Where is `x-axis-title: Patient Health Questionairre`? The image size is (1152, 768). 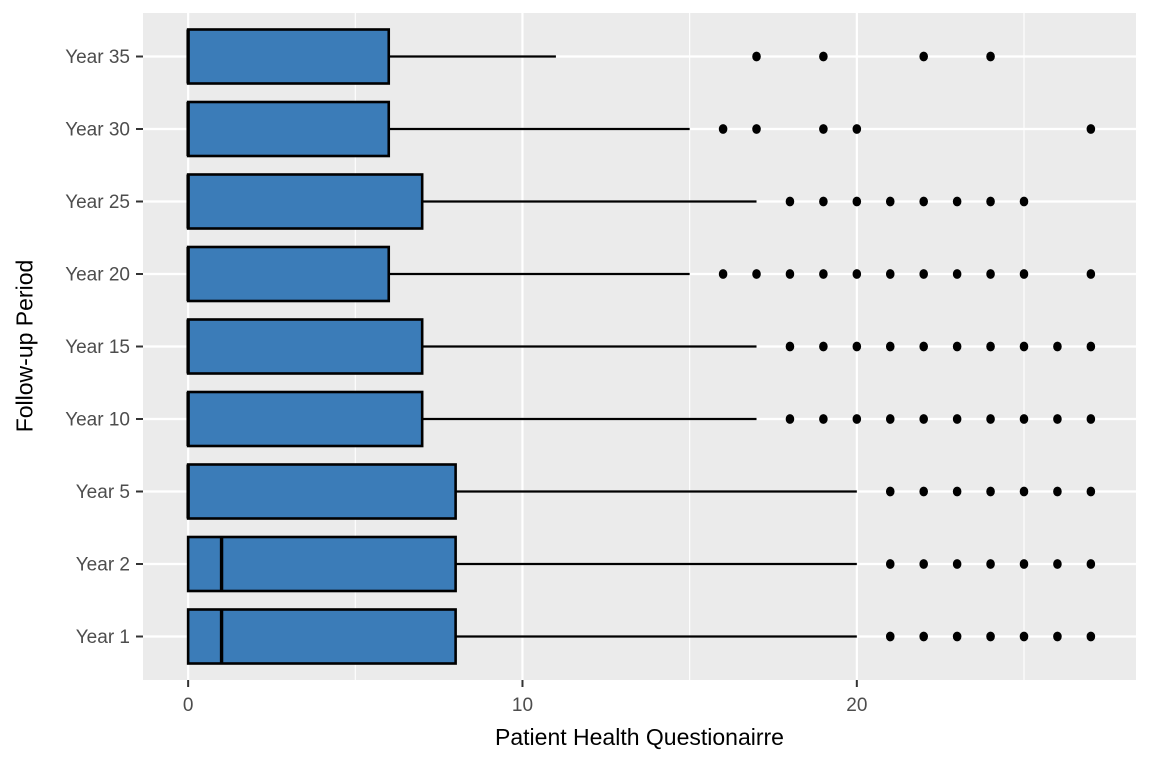
x-axis-title: Patient Health Questionairre is located at coordinates (639, 737).